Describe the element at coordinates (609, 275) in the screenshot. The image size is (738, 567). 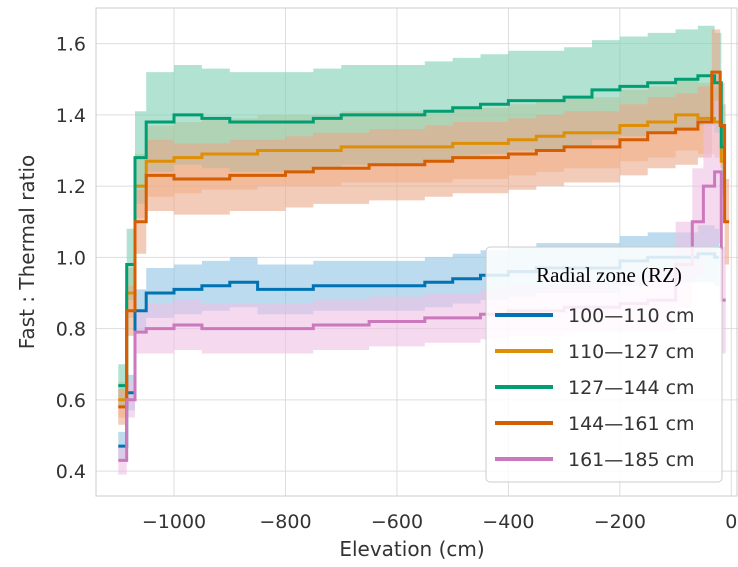
I see `legend-title: Radial zone (RZ)` at that location.